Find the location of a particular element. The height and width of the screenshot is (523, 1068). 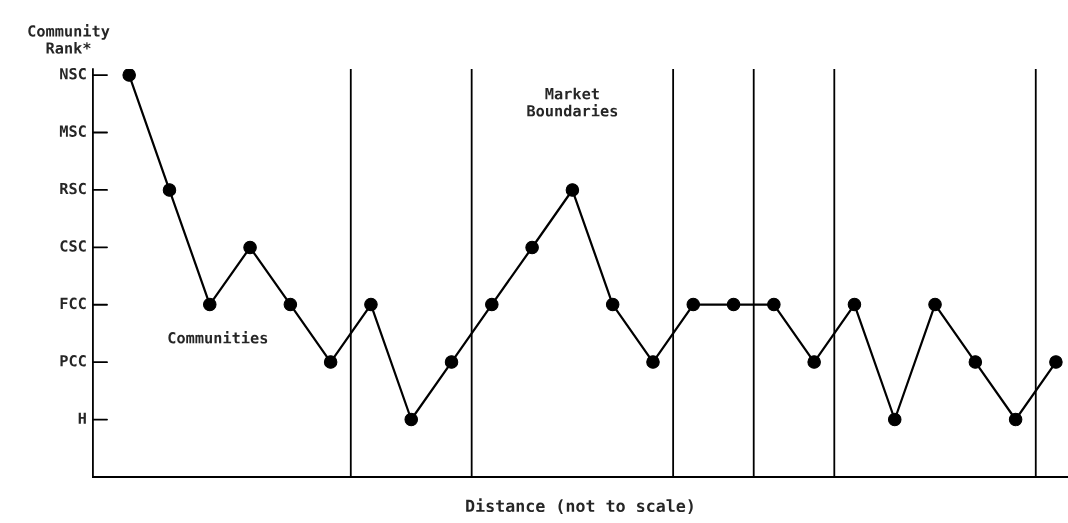

annotation: Market Boundaries is located at coordinates (572, 102).